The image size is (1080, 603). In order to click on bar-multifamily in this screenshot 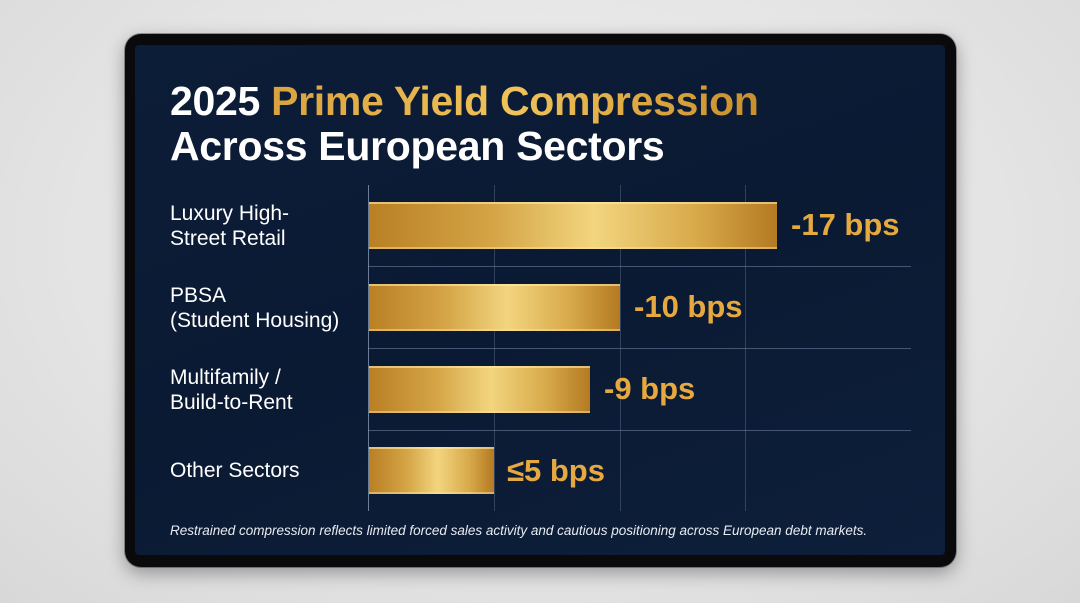, I will do `click(479, 389)`.